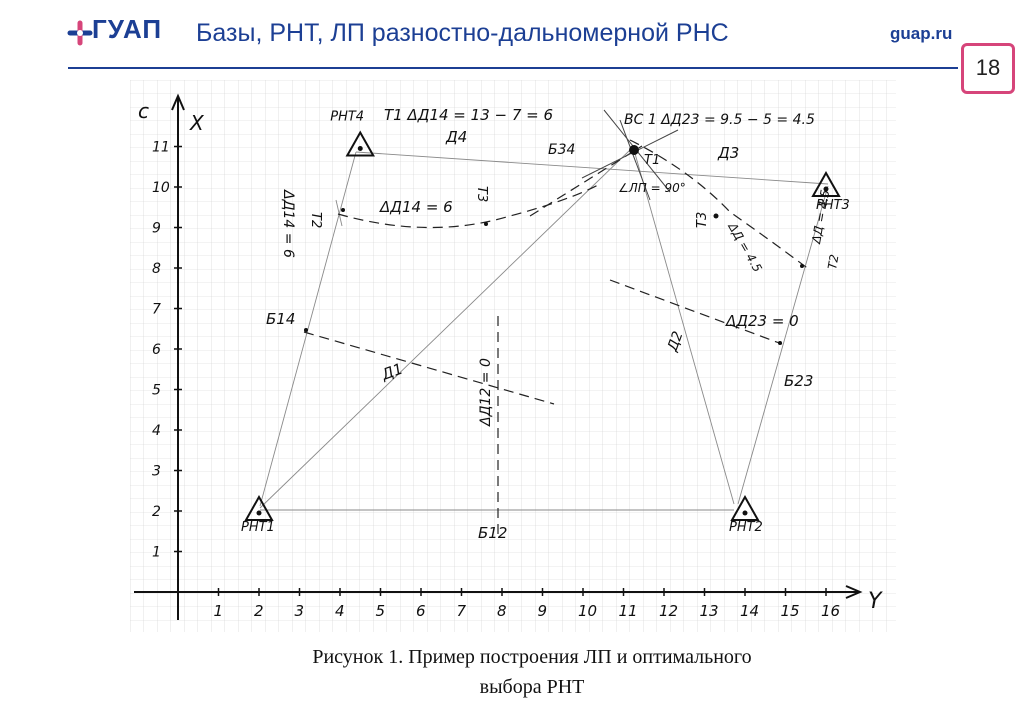 This screenshot has height=724, width=1024. I want to click on ann-d4: Д4, so click(456, 137).